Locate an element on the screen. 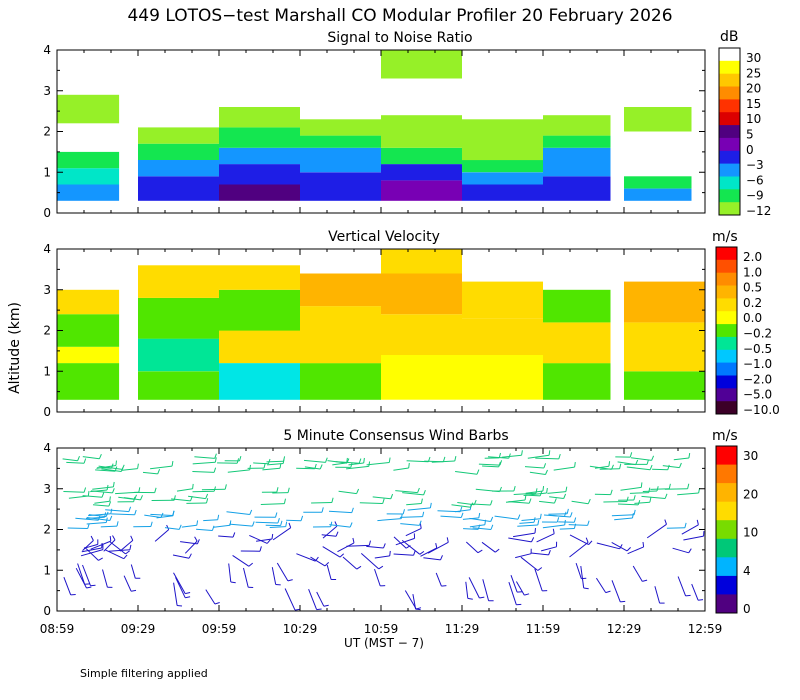  x-tick-label: 11:29 is located at coordinates (462, 629).